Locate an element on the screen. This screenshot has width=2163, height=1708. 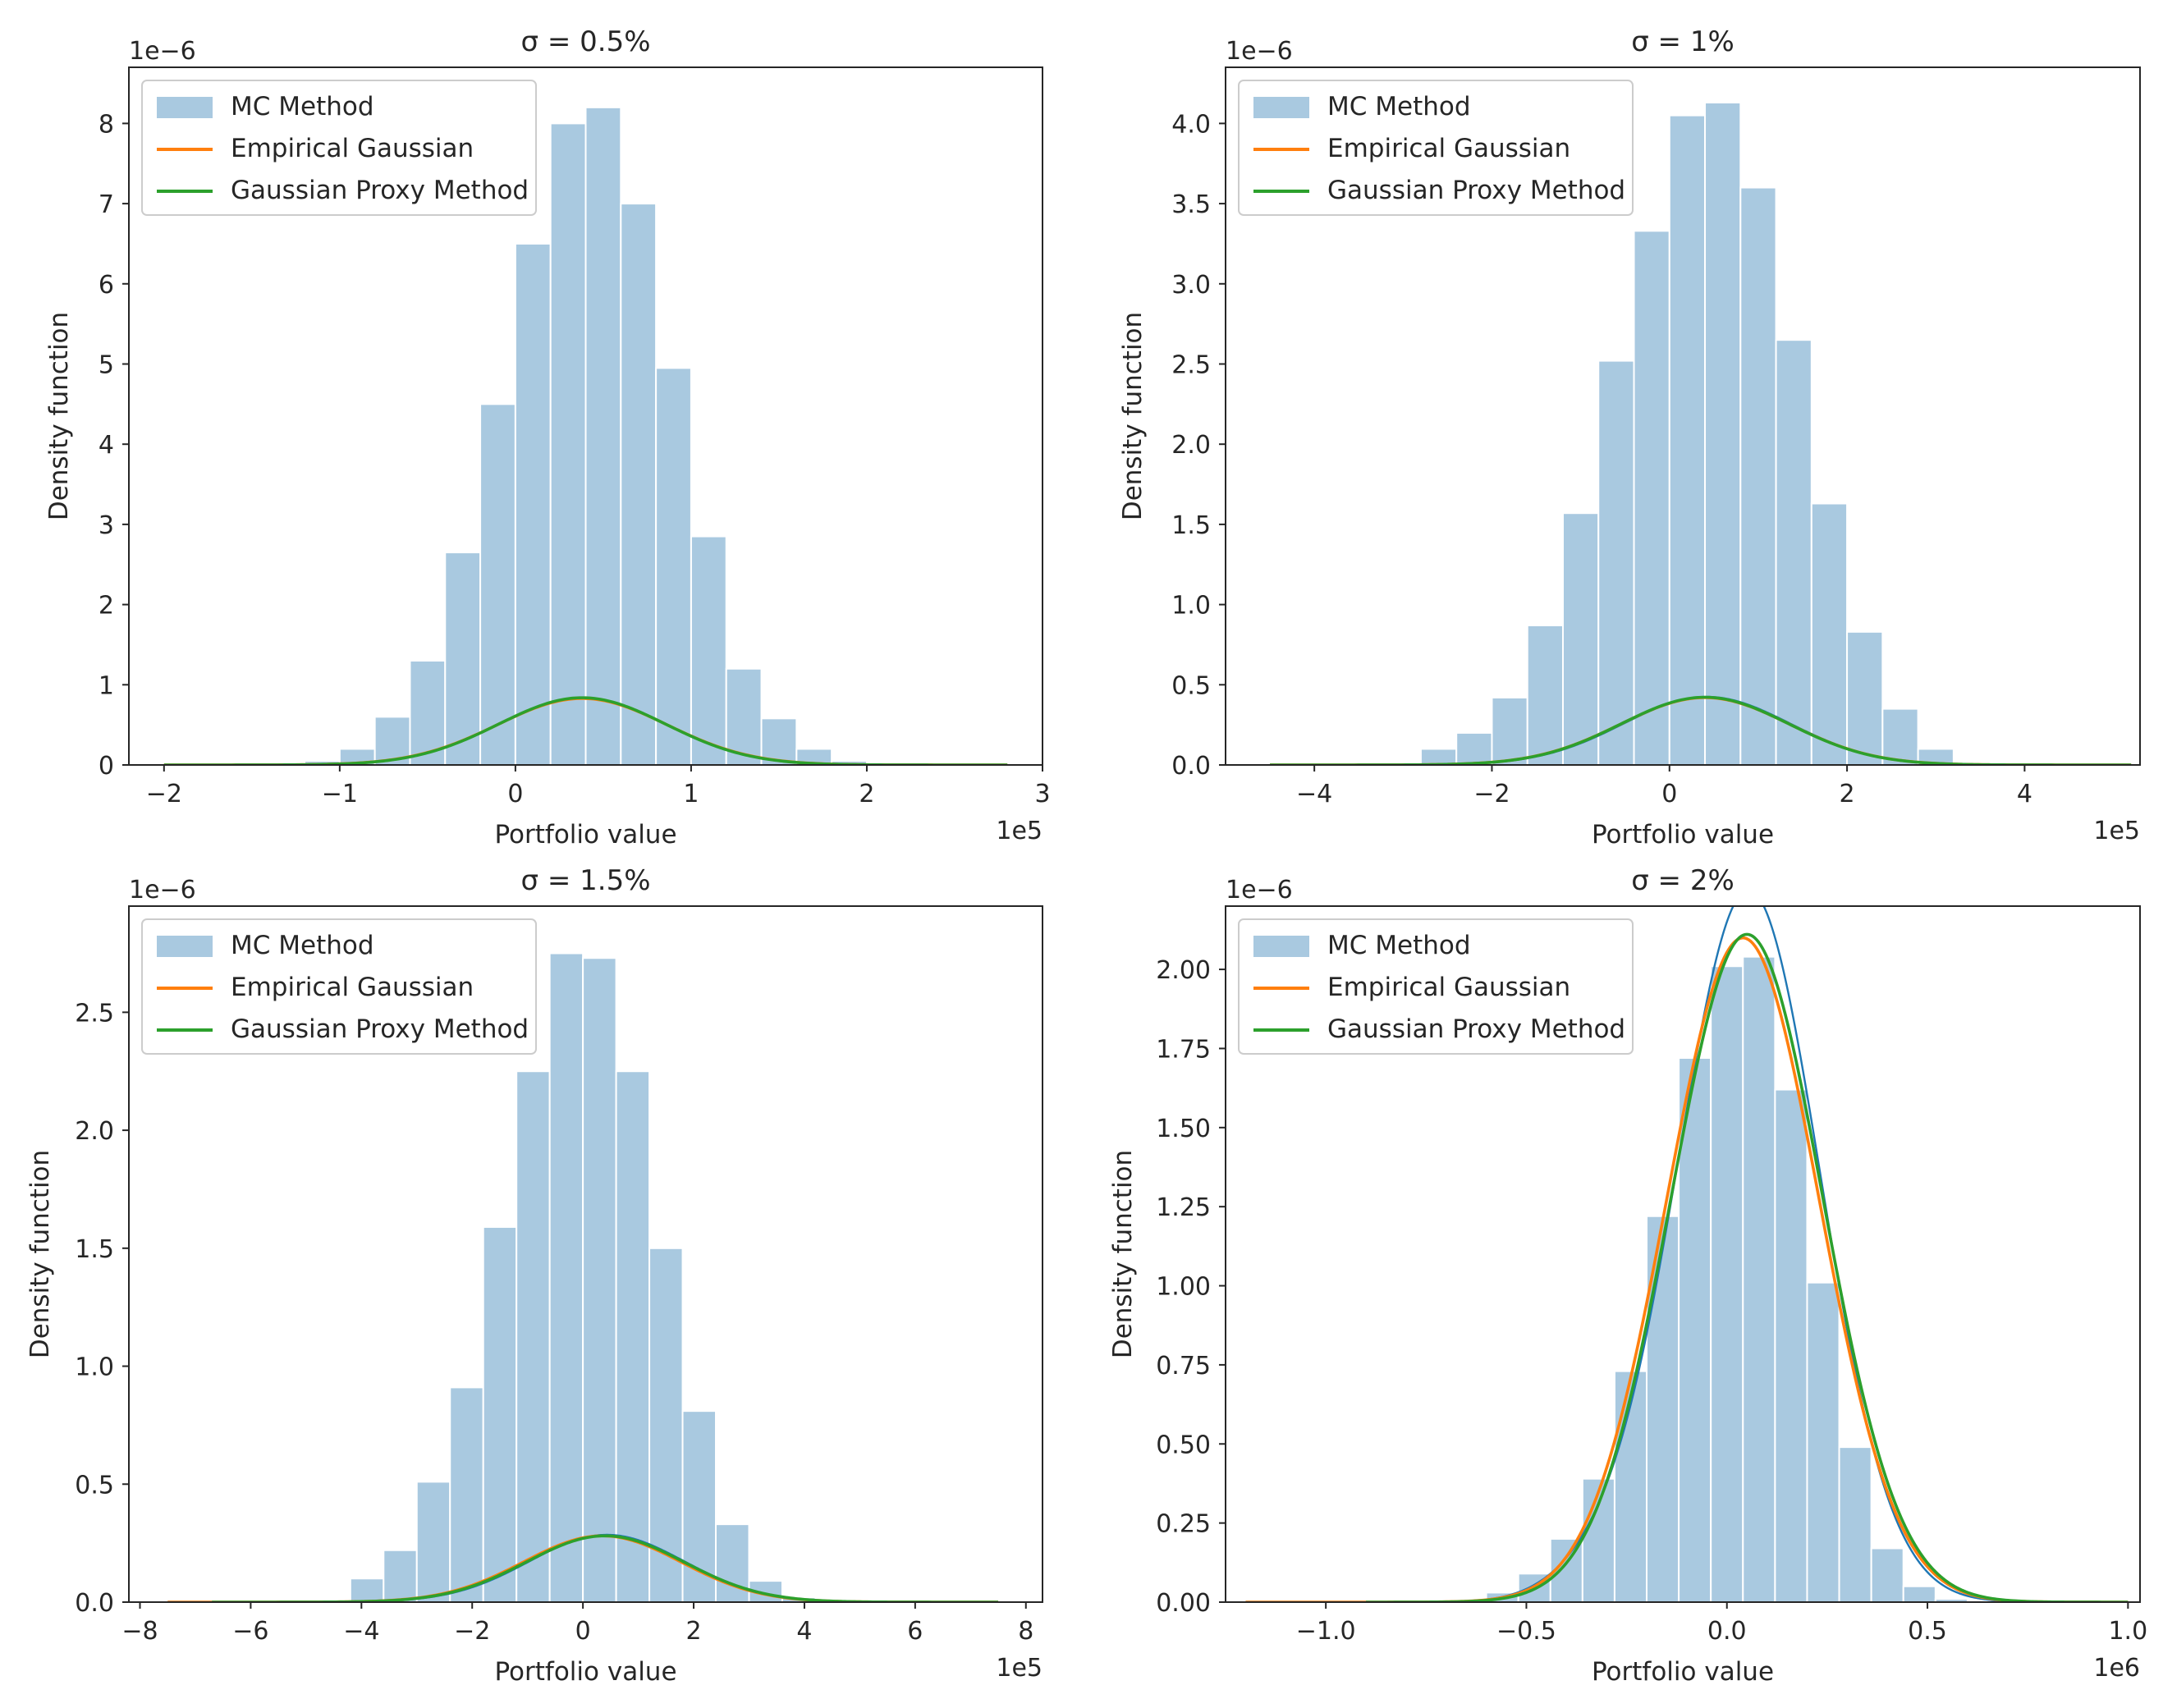
y-tick-label: 0.50 is located at coordinates (1183, 1445).